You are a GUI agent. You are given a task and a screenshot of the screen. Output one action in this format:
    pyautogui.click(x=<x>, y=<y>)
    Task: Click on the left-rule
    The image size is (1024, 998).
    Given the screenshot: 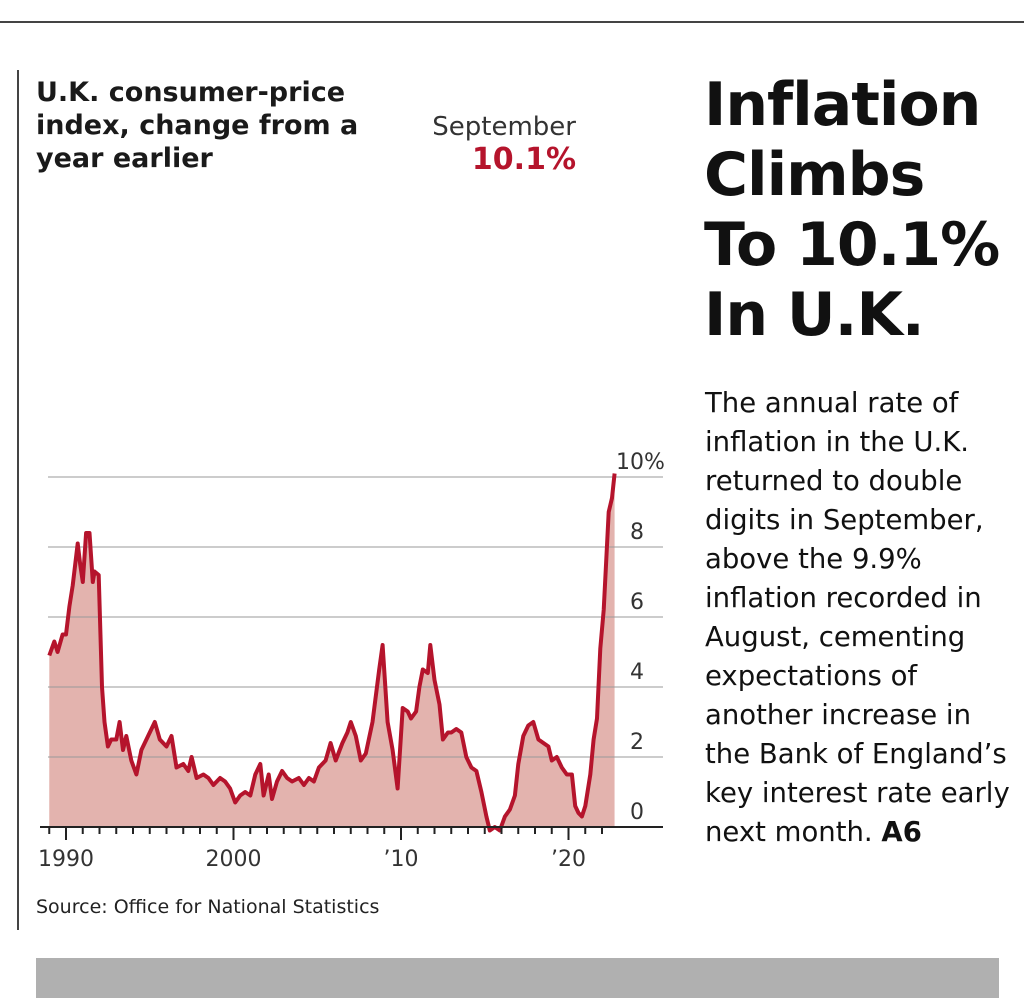 What is the action you would take?
    pyautogui.click(x=18, y=500)
    